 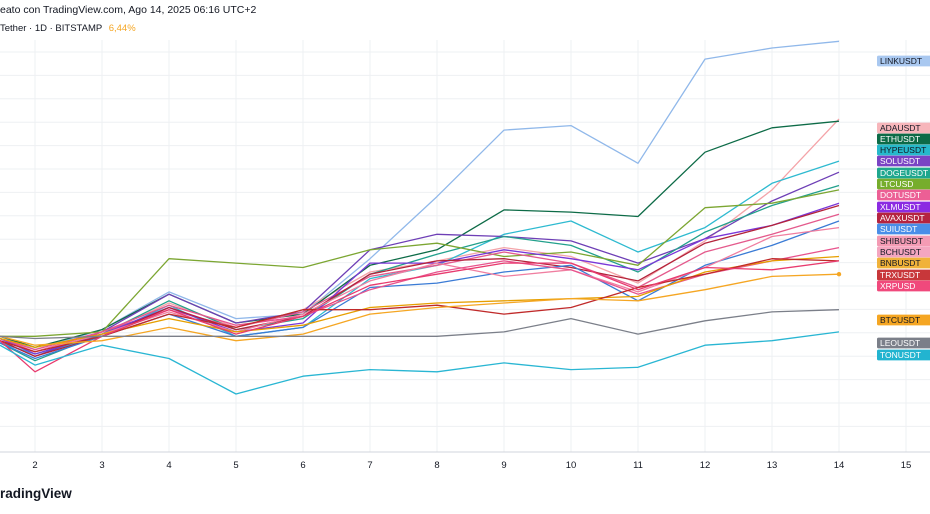 What do you see at coordinates (101, 465) in the screenshot?
I see `x-tick-label: 3` at bounding box center [101, 465].